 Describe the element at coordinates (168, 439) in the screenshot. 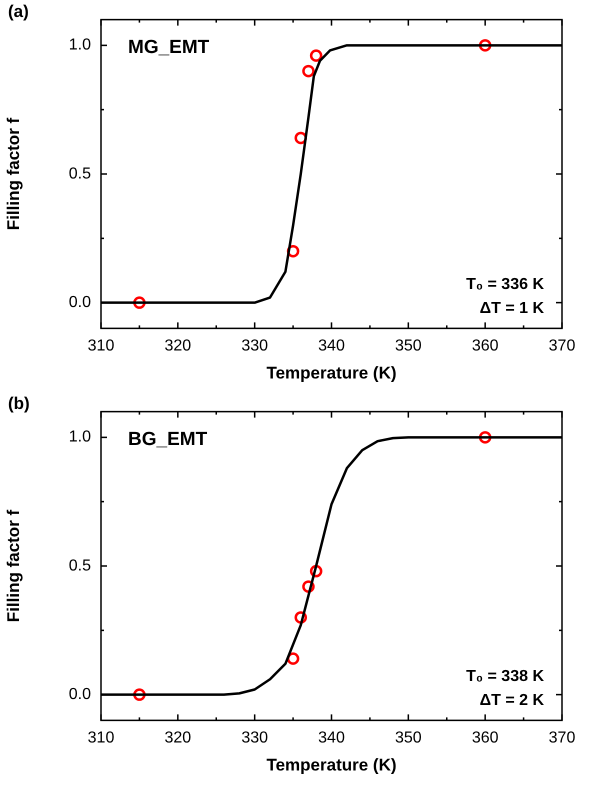

I see `annotation: BG_EMT` at that location.